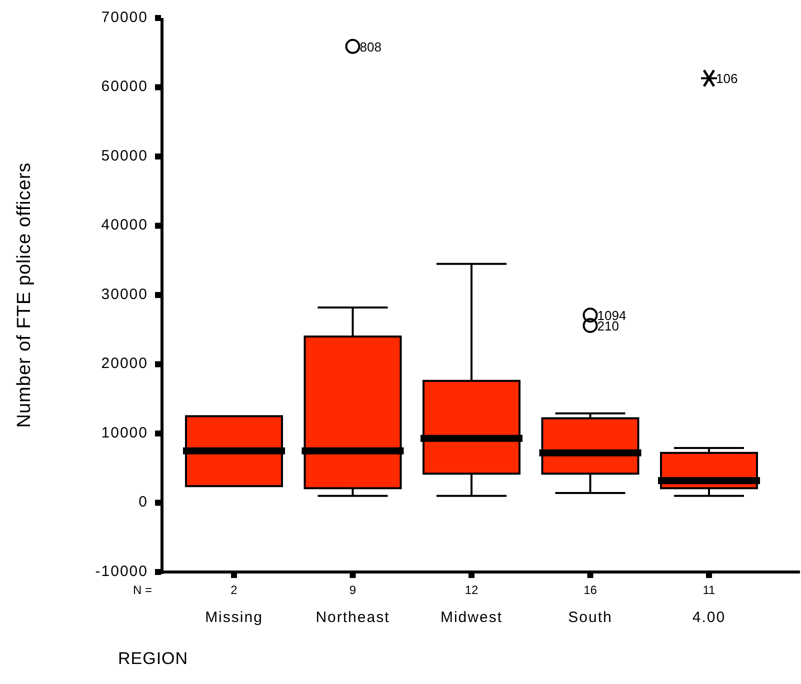 The image size is (801, 684). What do you see at coordinates (142, 590) in the screenshot?
I see `text: N =` at bounding box center [142, 590].